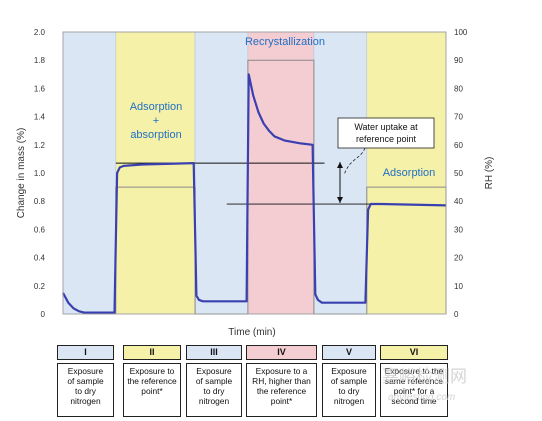 This screenshot has height=421, width=542. I want to click on phase-band-II, so click(155, 173).